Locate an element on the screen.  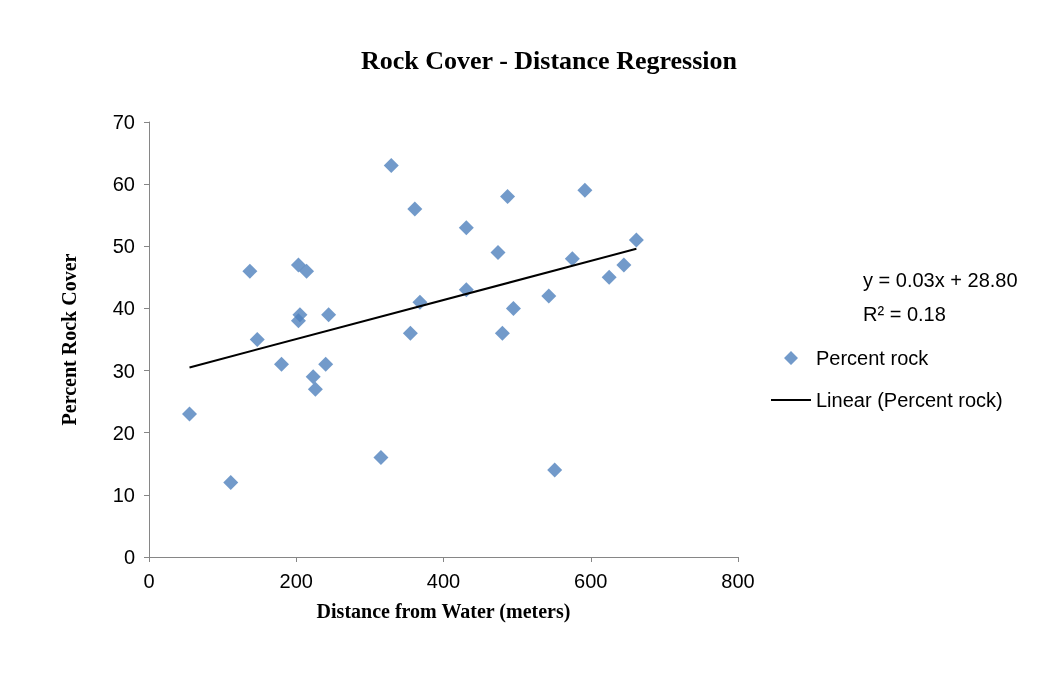
legend-label: Percent rock is located at coordinates (873, 358).